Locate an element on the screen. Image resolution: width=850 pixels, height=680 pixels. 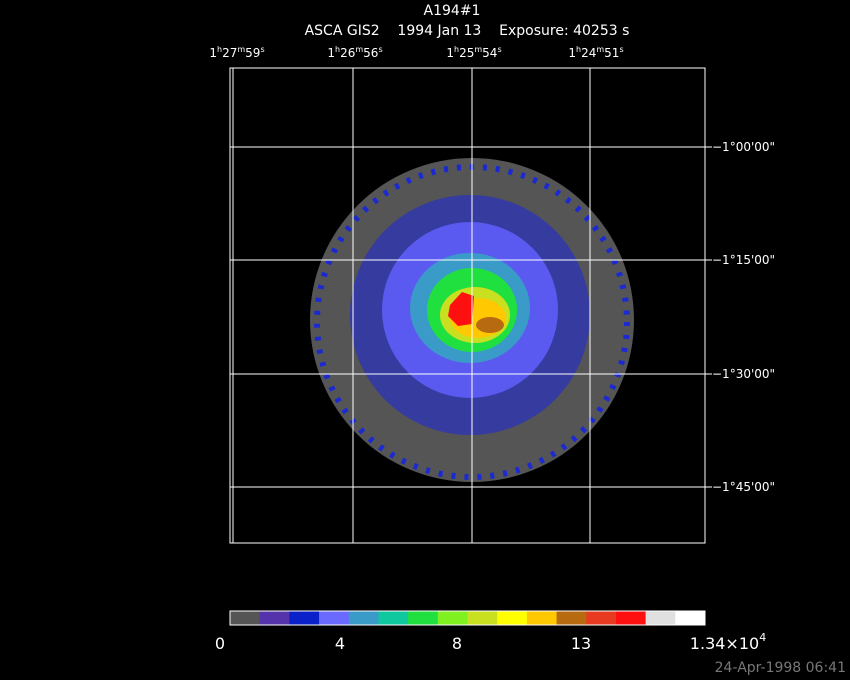
ra-tick-label: 1h27m59s is located at coordinates (236, 52).